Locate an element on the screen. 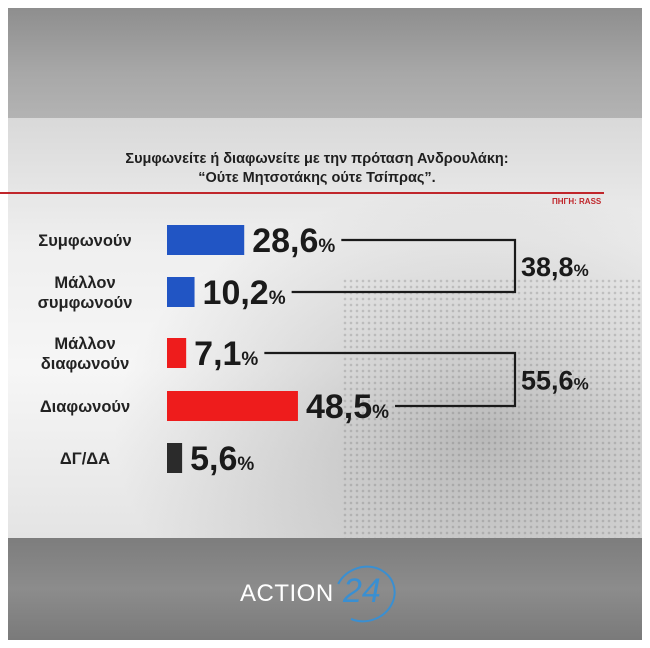 This screenshot has width=650, height=648. category-label-line: διαφωνούν is located at coordinates (85, 364).